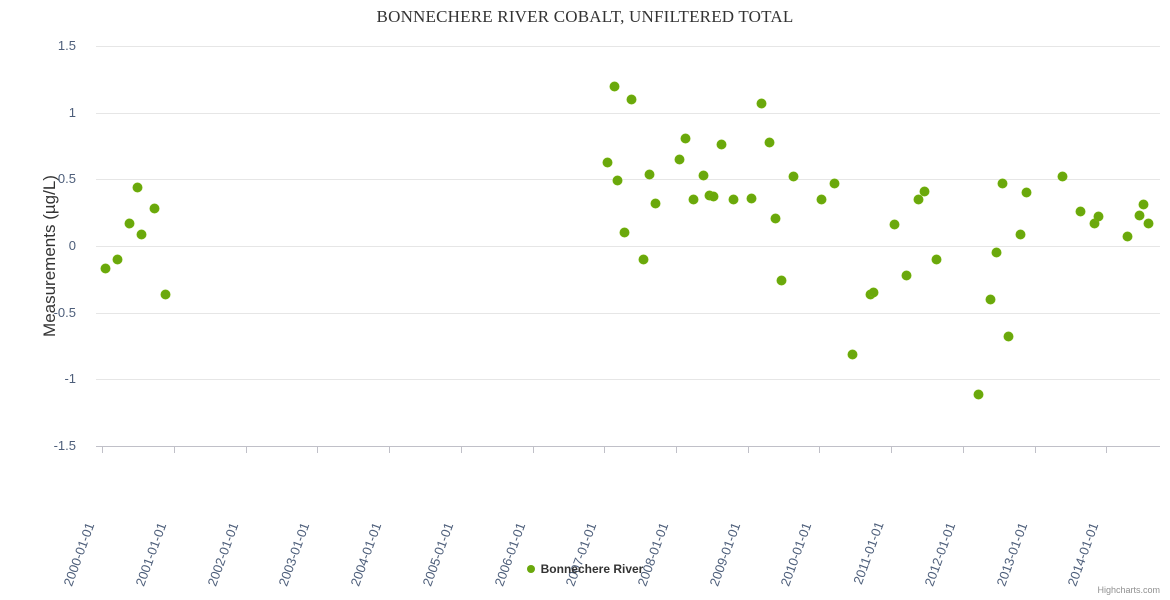  I want to click on x-axis-tick-label-text: 2003-01-01, so click(294, 554).